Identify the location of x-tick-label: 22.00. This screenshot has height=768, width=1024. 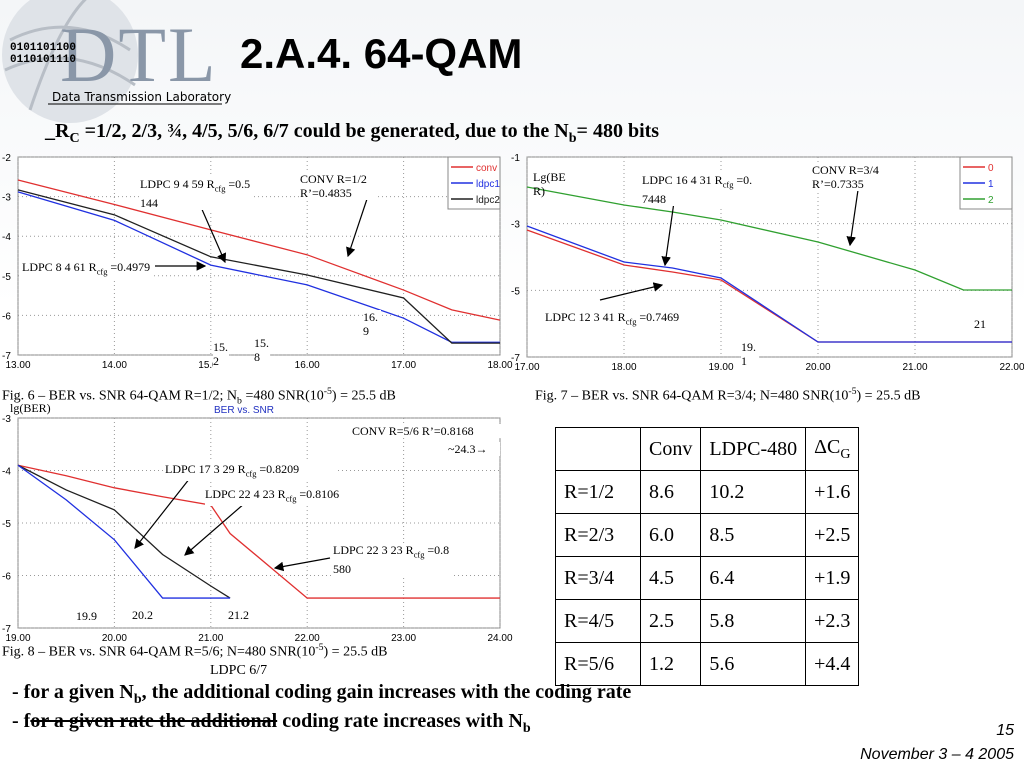
(307, 638).